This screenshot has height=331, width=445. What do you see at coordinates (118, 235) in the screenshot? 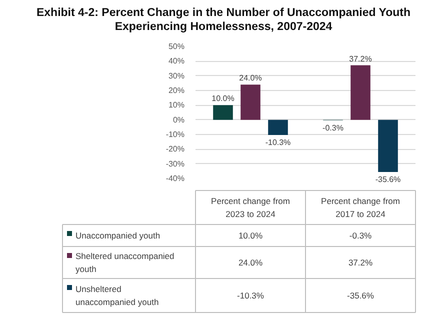
I see `legend-label: Unaccompanied youth` at bounding box center [118, 235].